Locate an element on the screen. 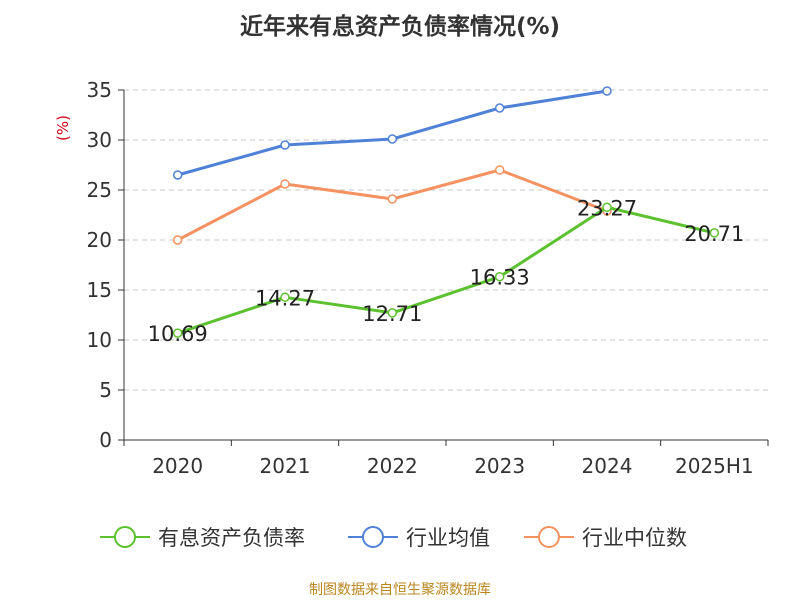  x-tick-label: 2022 is located at coordinates (392, 466).